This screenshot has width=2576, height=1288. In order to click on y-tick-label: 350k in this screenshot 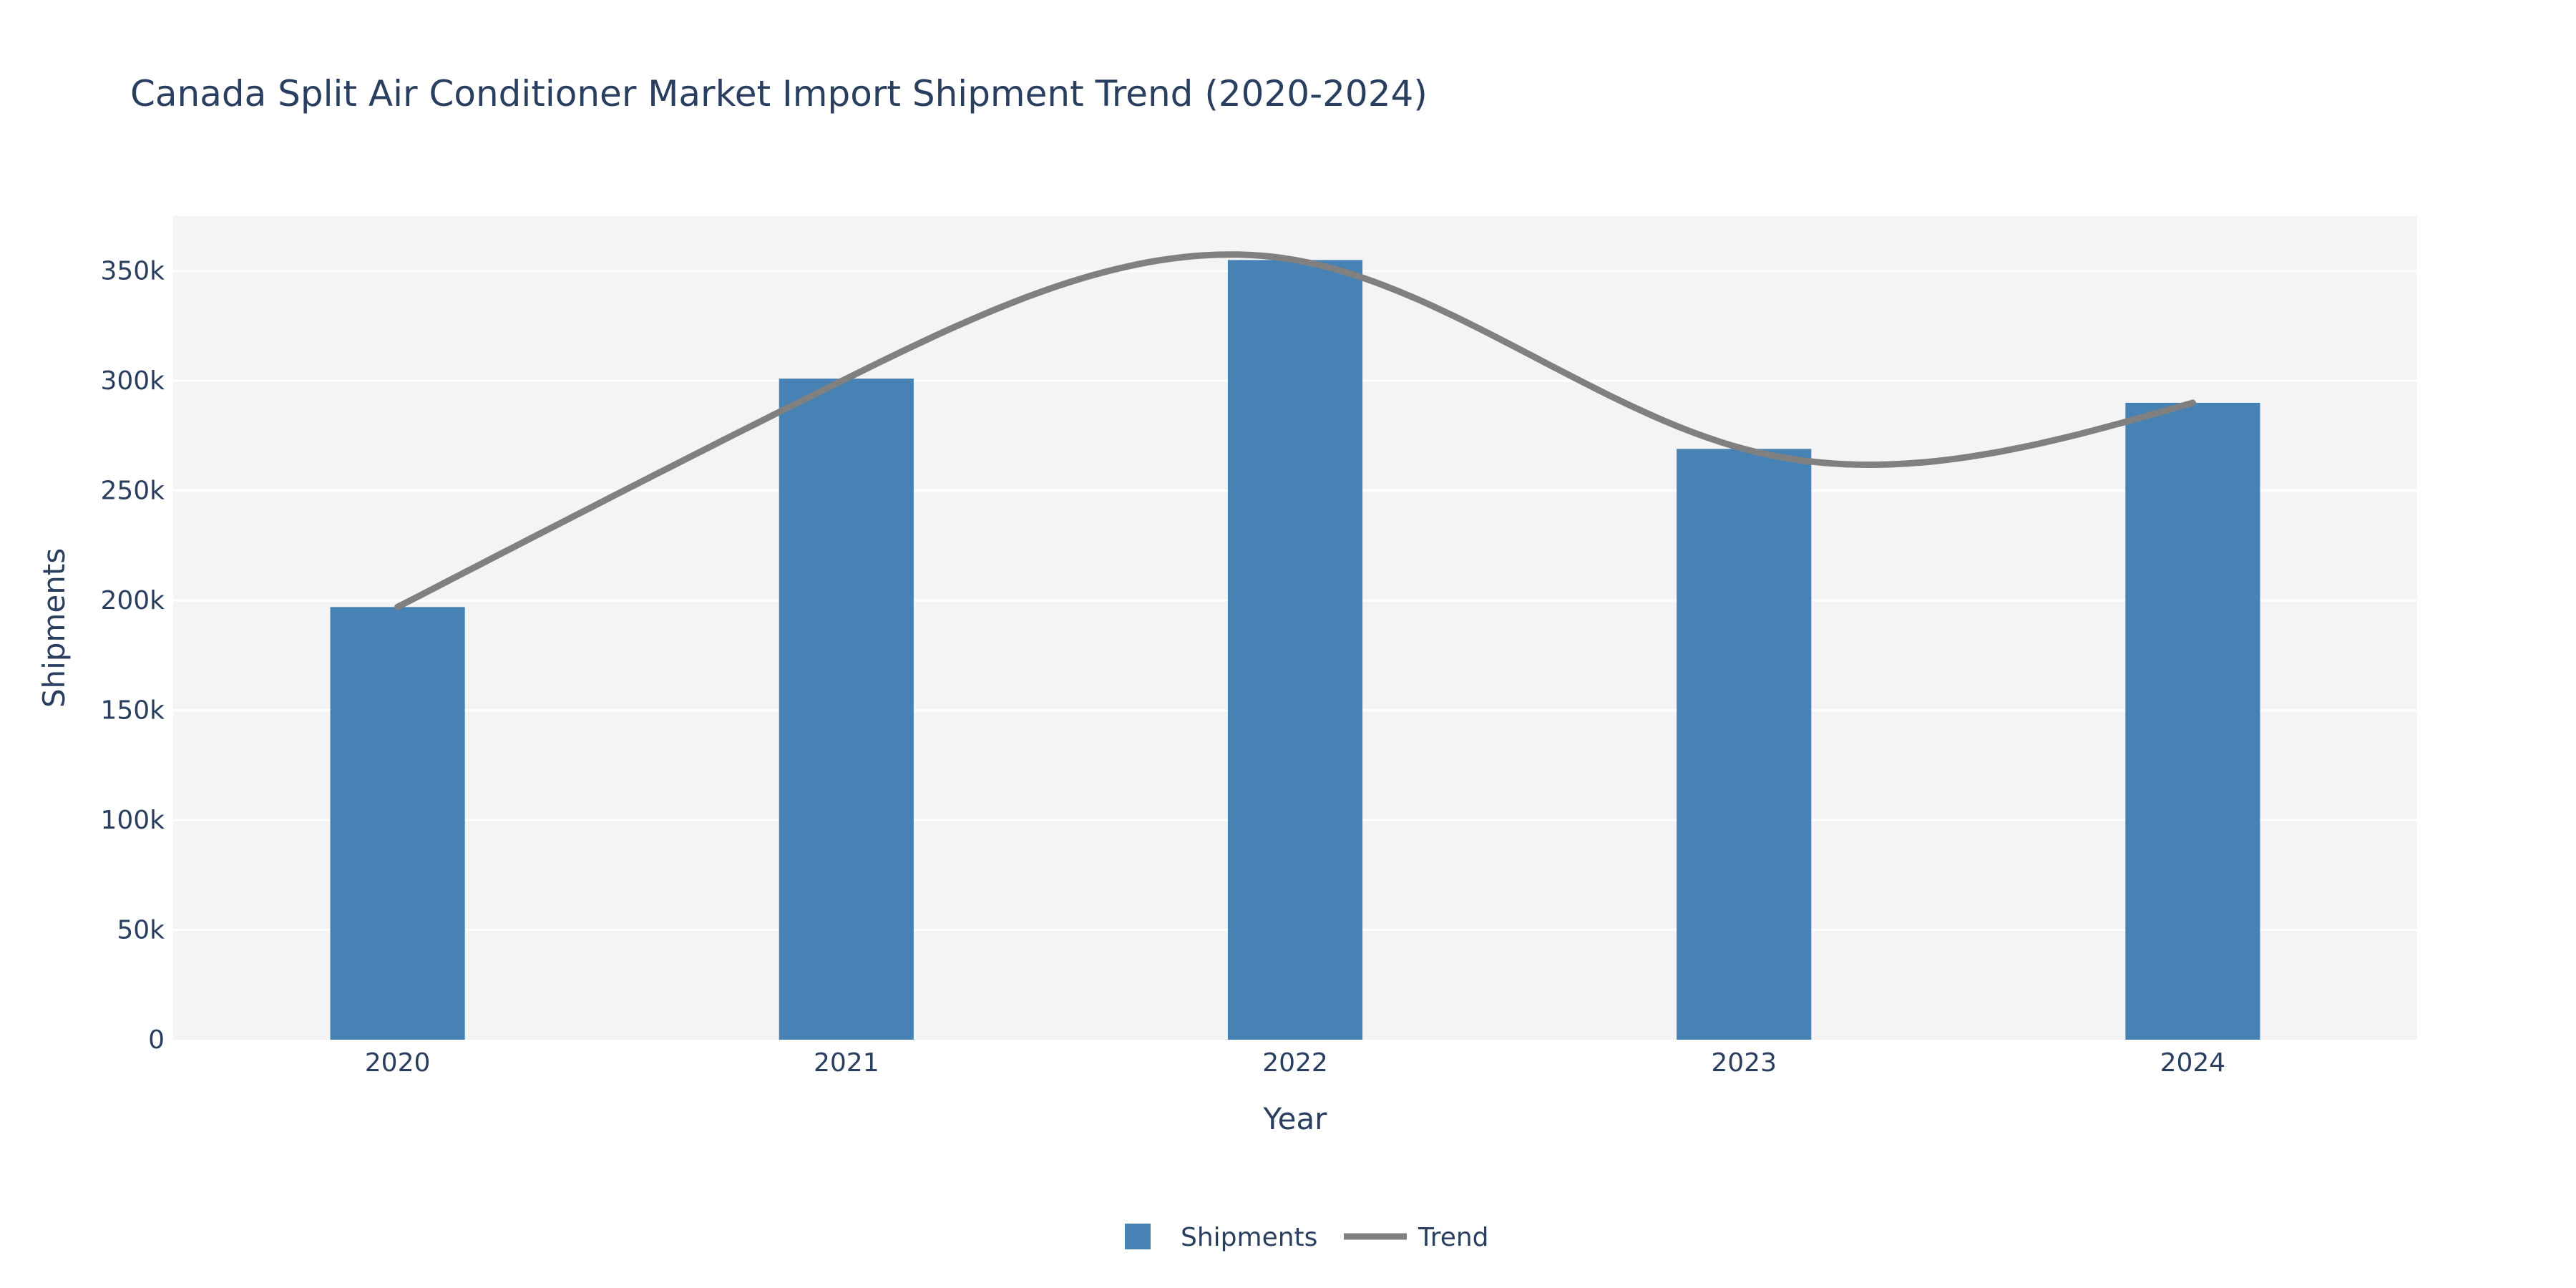, I will do `click(132, 271)`.